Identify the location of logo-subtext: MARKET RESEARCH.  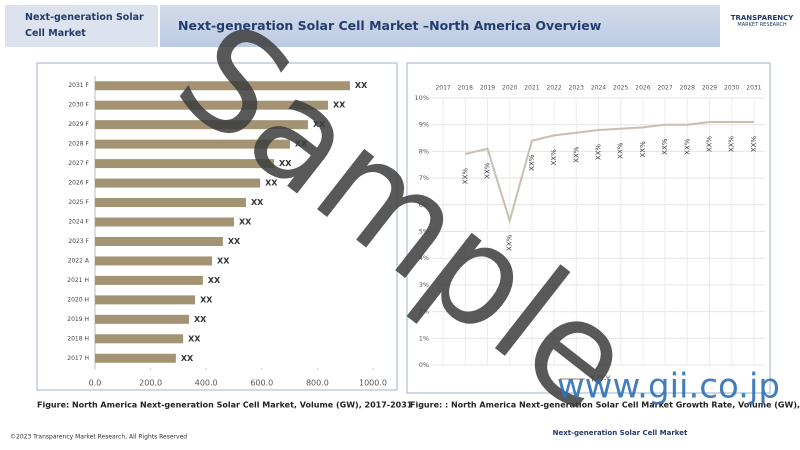
(762, 25).